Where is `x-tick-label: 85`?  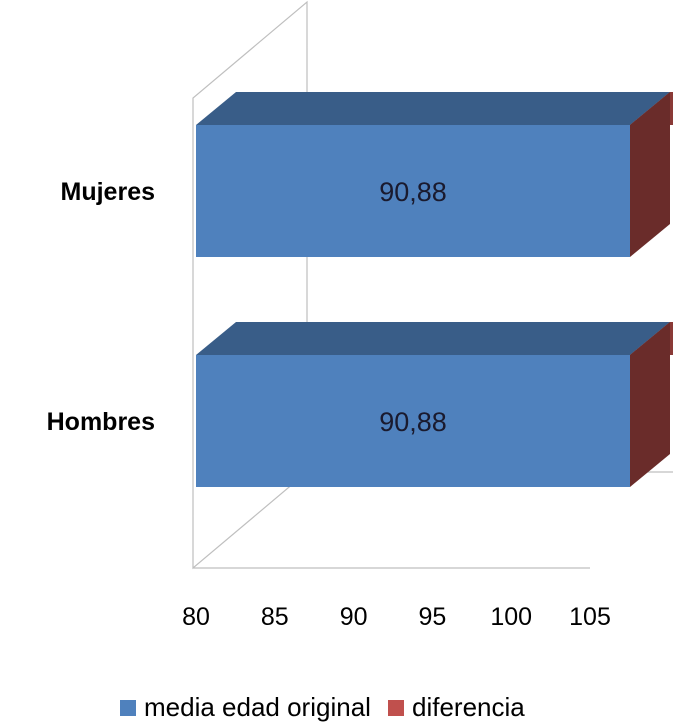 x-tick-label: 85 is located at coordinates (275, 617).